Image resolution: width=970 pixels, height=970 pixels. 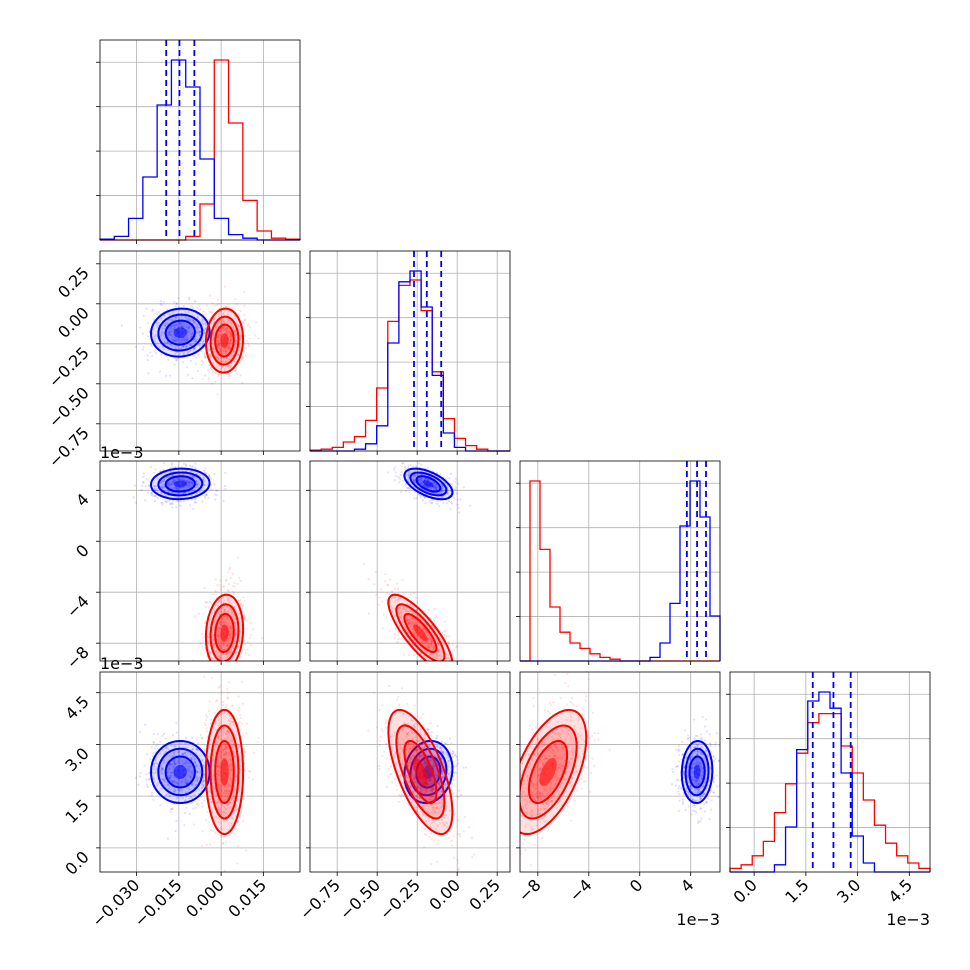 I want to click on contour-red, so click(x=224, y=340).